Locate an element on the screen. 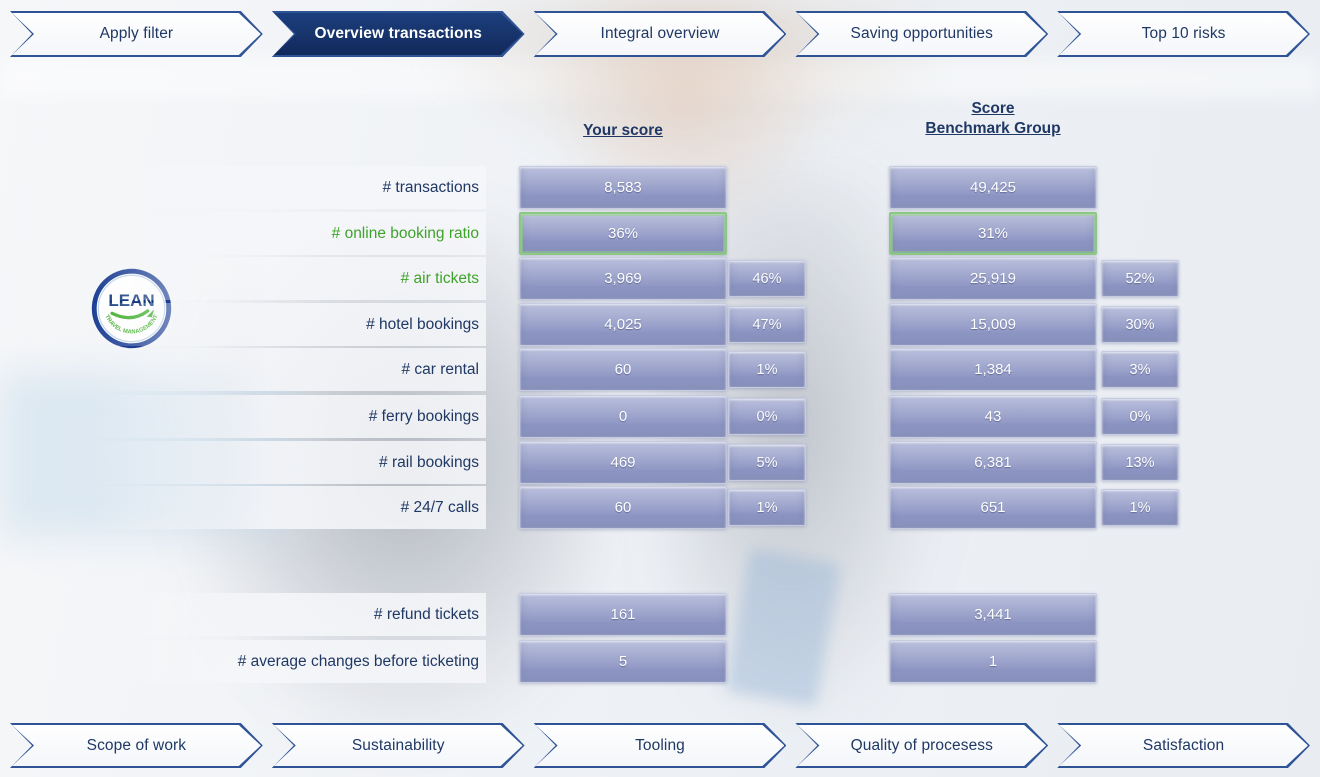 The height and width of the screenshot is (777, 1320). tab-quality-of-procesess: Quality of procesess is located at coordinates (921, 745).